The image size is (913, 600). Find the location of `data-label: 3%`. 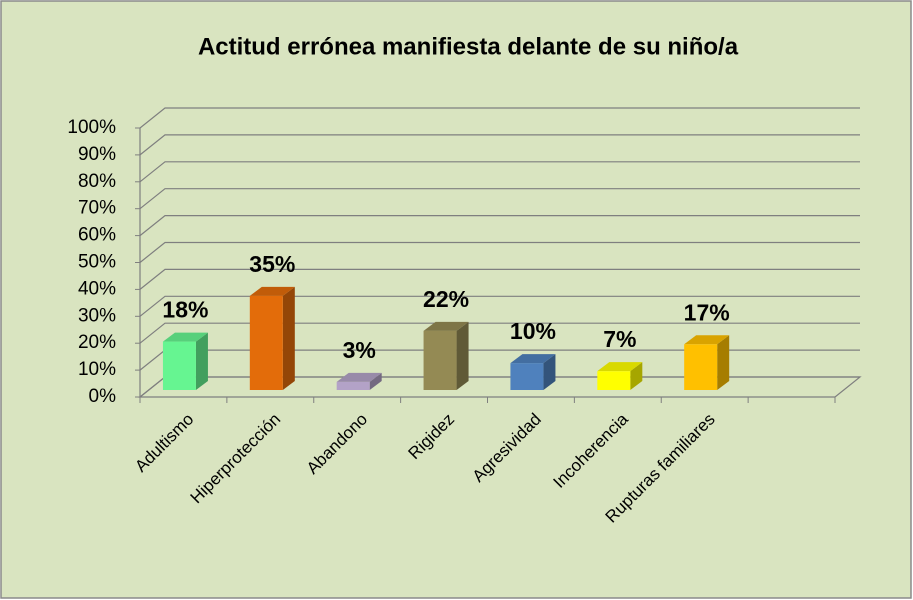

data-label: 3% is located at coordinates (359, 350).